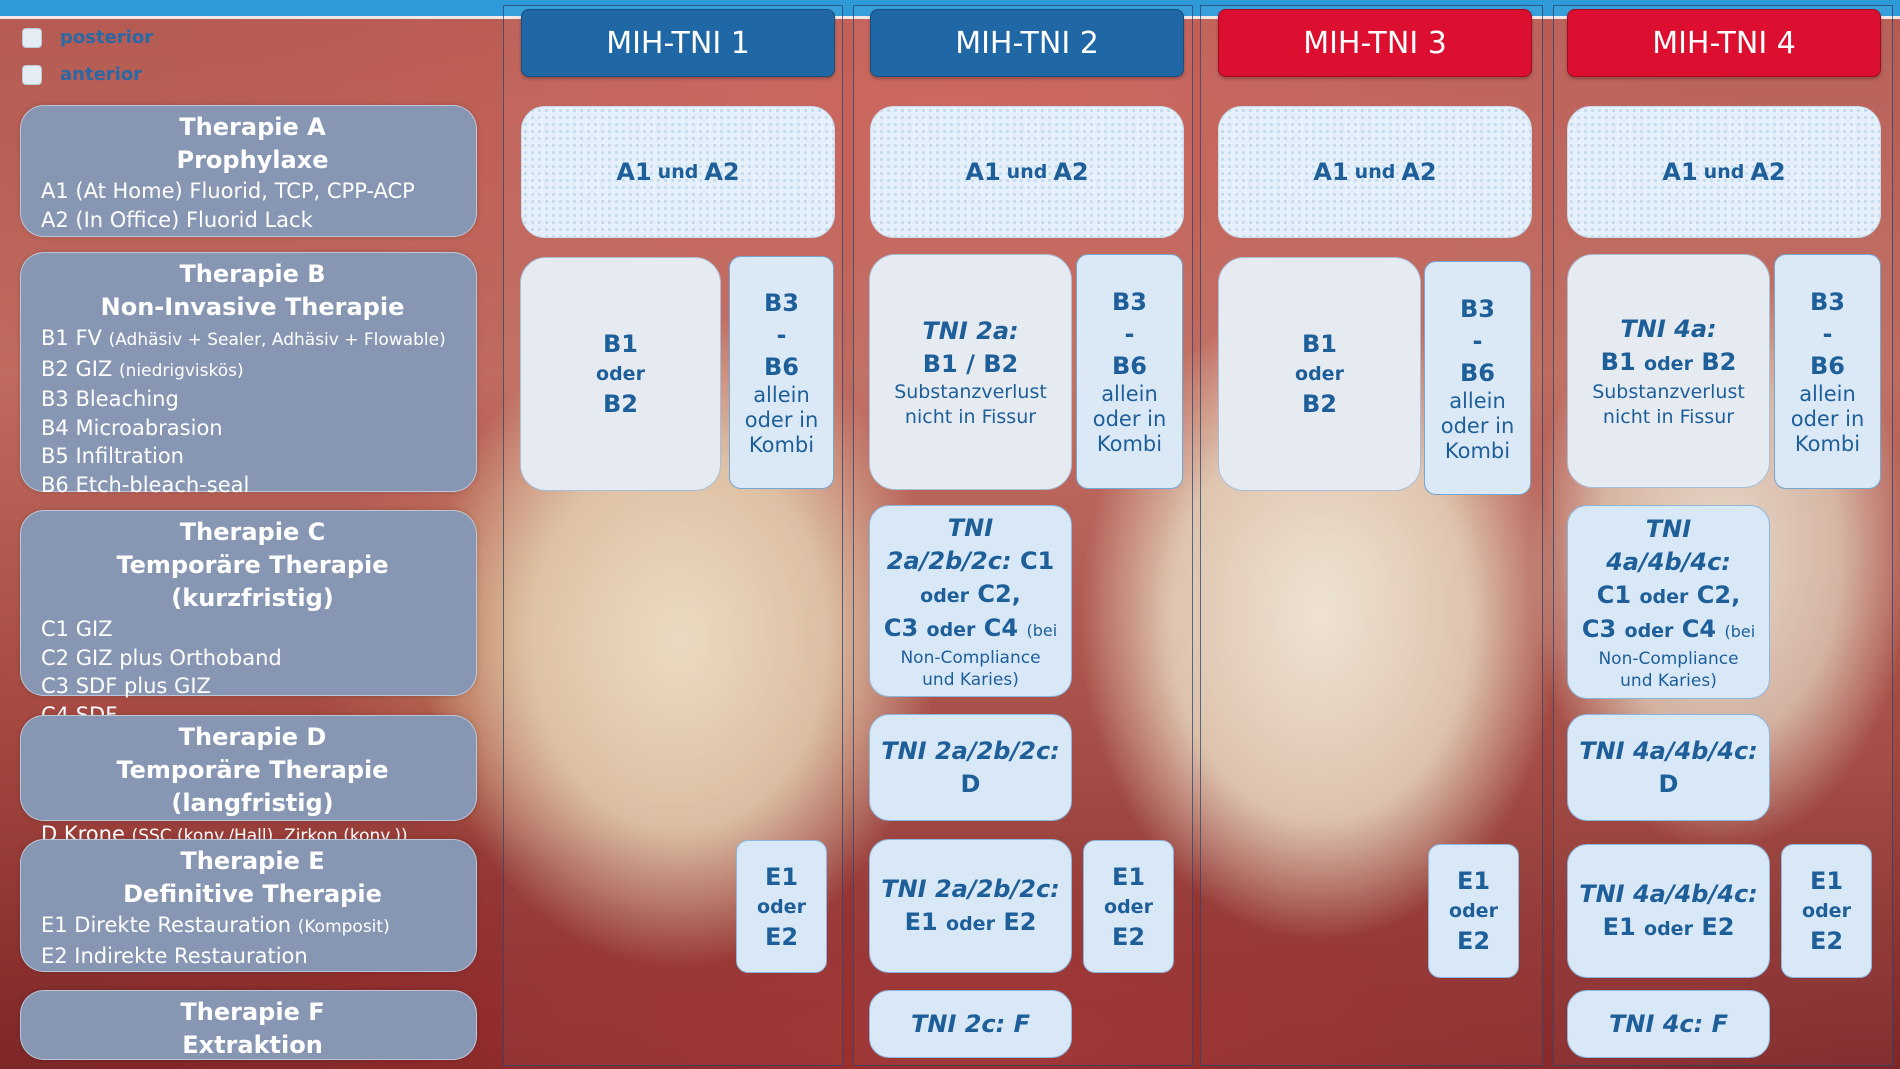  I want to click on therapy-d-title: Therapie D, so click(252, 737).